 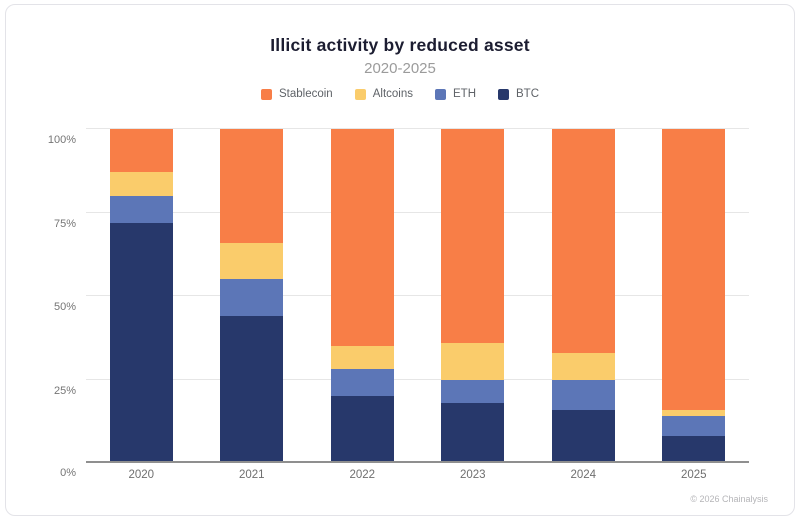 I want to click on bar-2024, so click(x=583, y=296).